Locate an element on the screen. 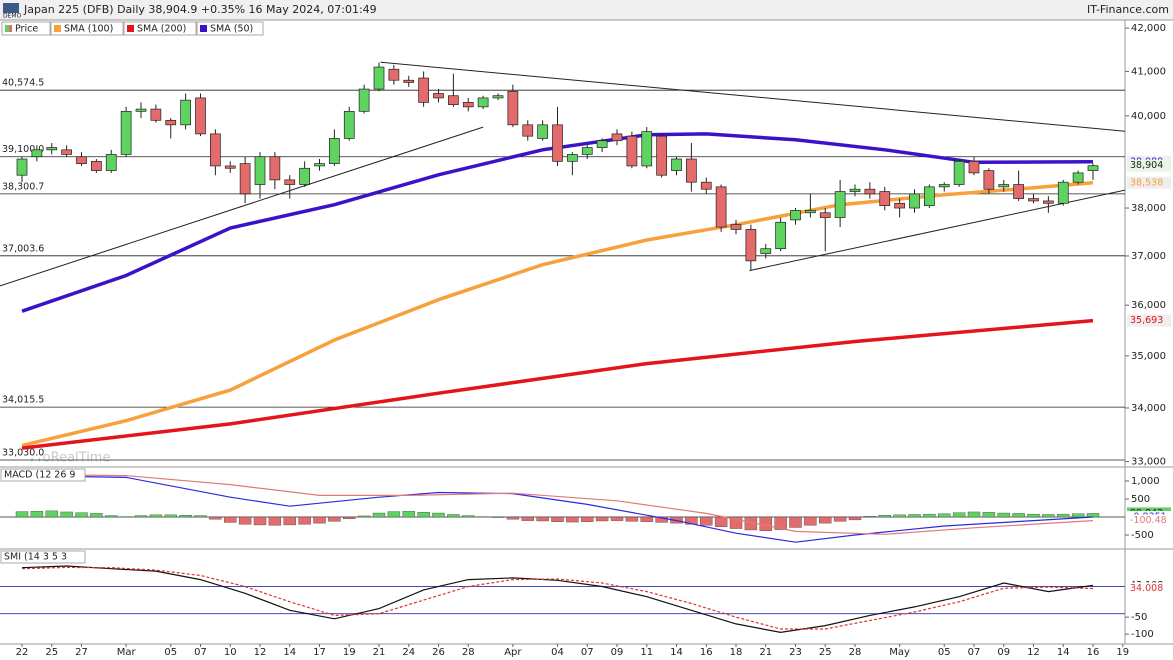 The height and width of the screenshot is (660, 1173). legend-swatch is located at coordinates (7, 28).